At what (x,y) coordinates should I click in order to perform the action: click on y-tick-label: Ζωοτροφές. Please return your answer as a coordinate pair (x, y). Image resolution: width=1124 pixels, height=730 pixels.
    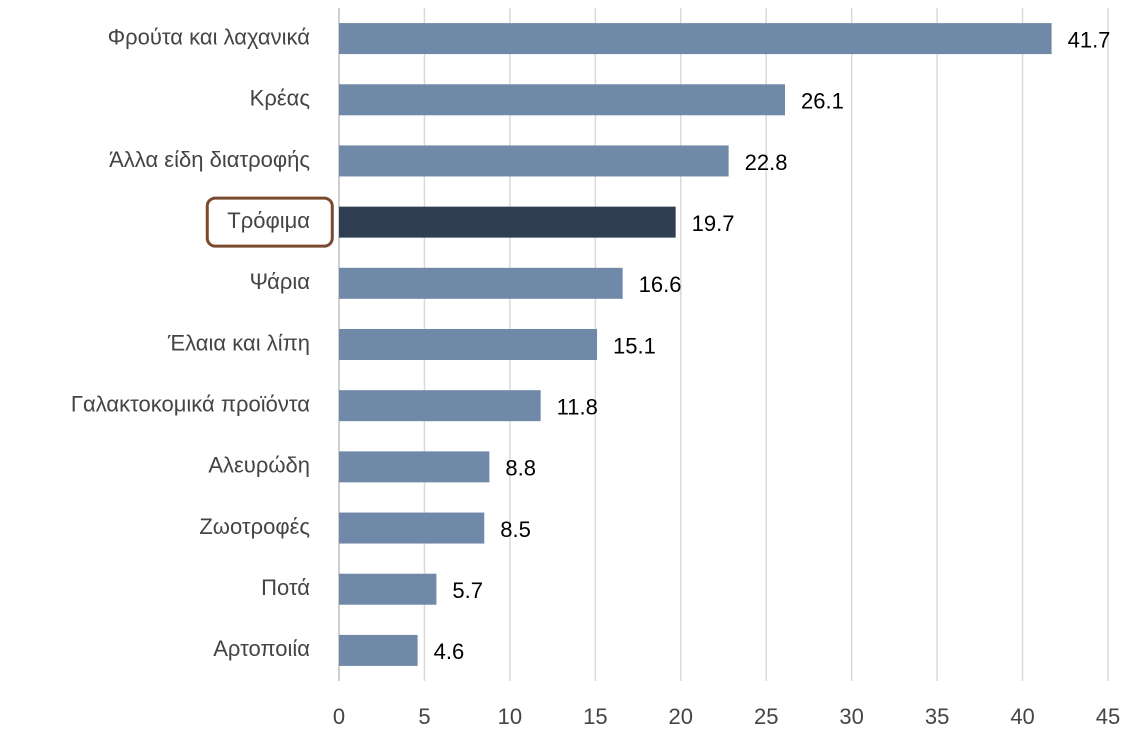
    Looking at the image, I should click on (254, 526).